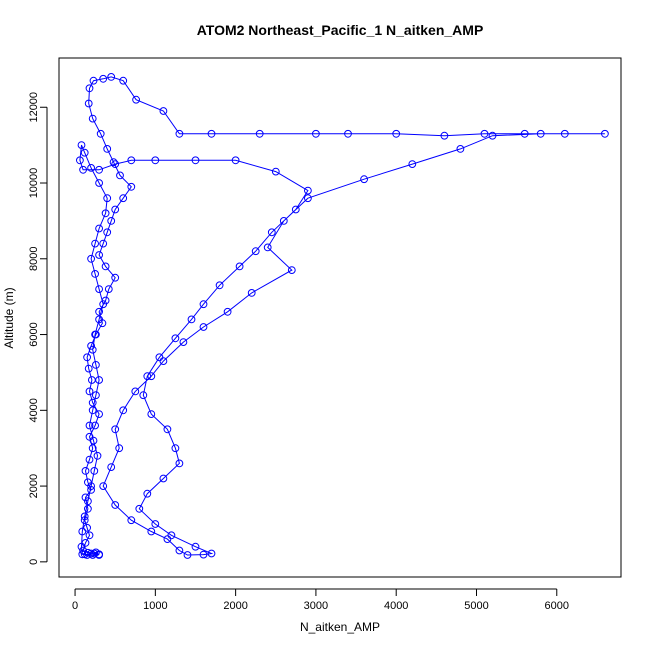 This screenshot has width=650, height=650. Describe the element at coordinates (34, 562) in the screenshot. I see `y-tick-label: 0` at that location.